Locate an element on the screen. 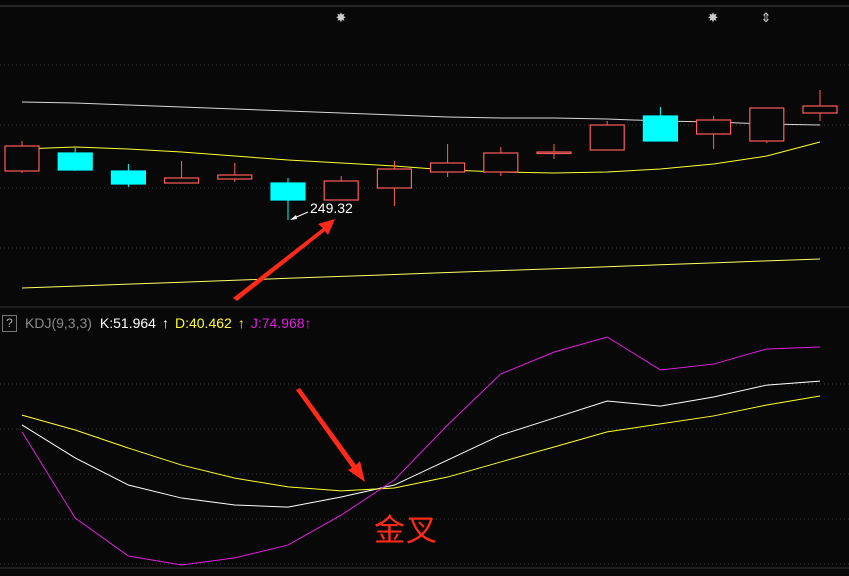 The width and height of the screenshot is (849, 576). low-price-label: 249.32 is located at coordinates (331, 208).